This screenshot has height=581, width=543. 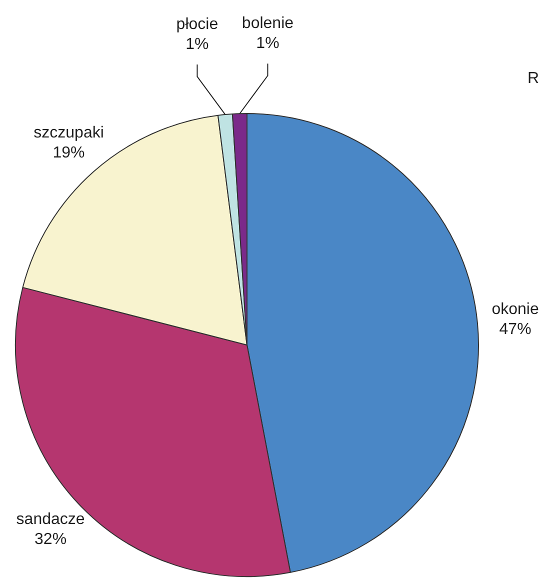 What do you see at coordinates (50, 539) in the screenshot?
I see `data-label: 32%` at bounding box center [50, 539].